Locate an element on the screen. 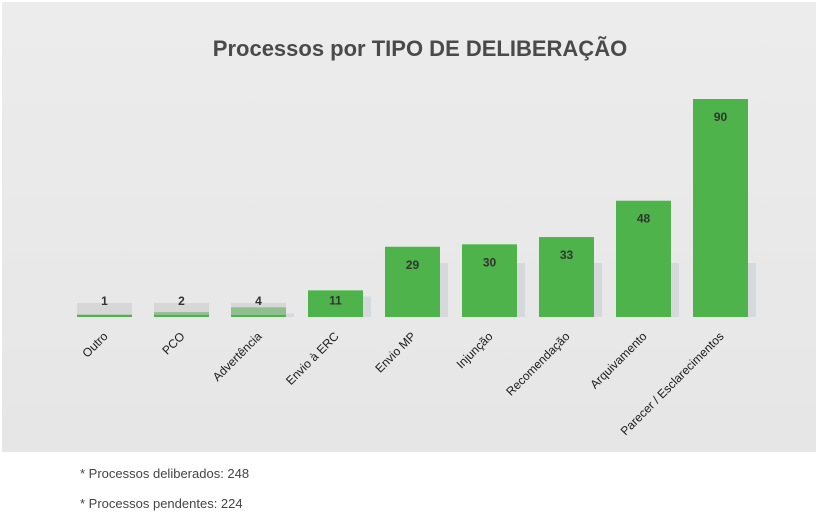 The image size is (818, 527). data-label: 90 is located at coordinates (721, 117).